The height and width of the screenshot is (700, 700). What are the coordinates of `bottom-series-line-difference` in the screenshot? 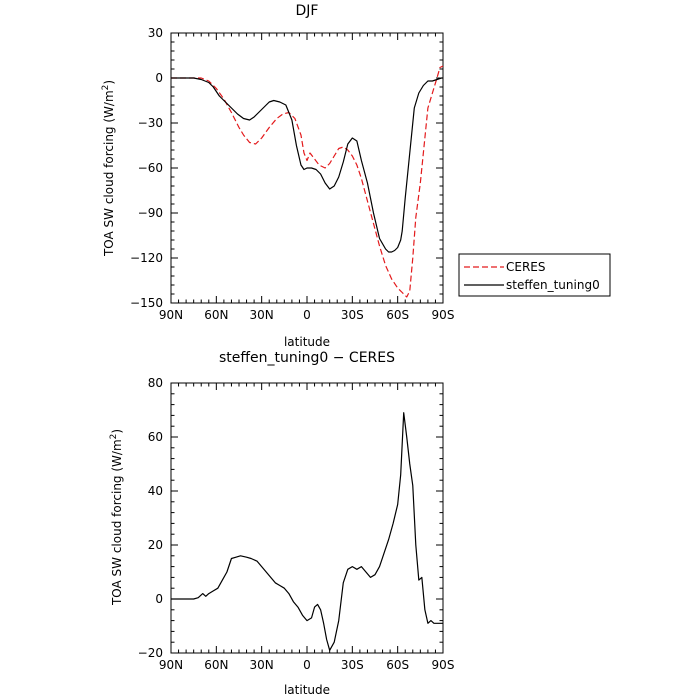 It's located at (307, 531).